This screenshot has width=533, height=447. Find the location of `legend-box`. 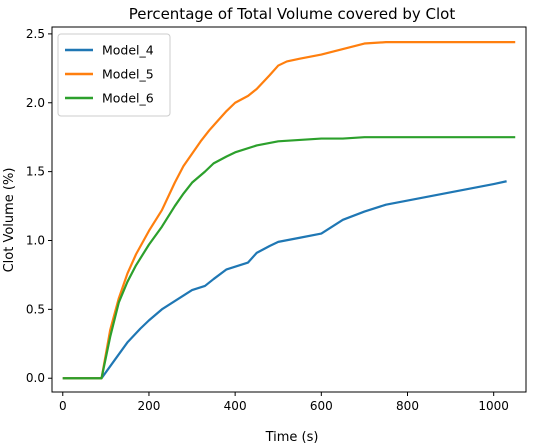

legend-box is located at coordinates (114, 75).